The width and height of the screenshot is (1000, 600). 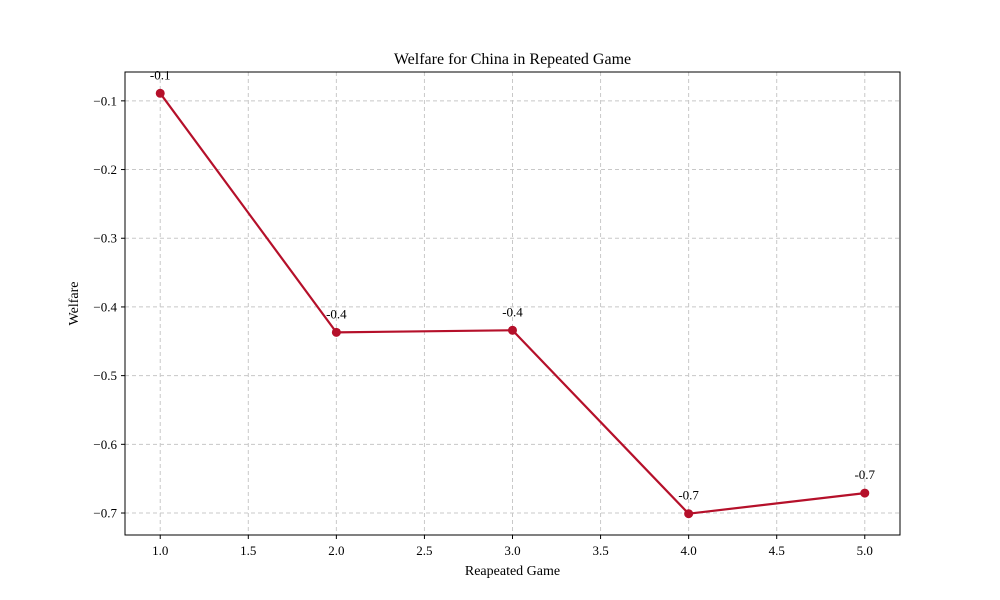 I want to click on x-tick-label: 4.5, so click(x=777, y=550).